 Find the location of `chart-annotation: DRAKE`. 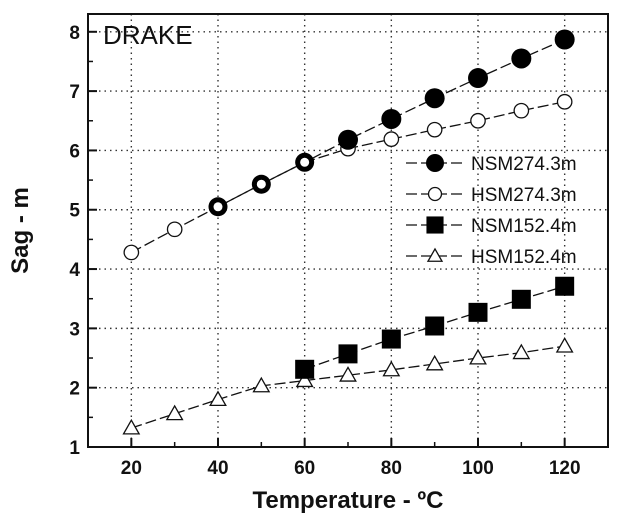

chart-annotation: DRAKE is located at coordinates (148, 35).